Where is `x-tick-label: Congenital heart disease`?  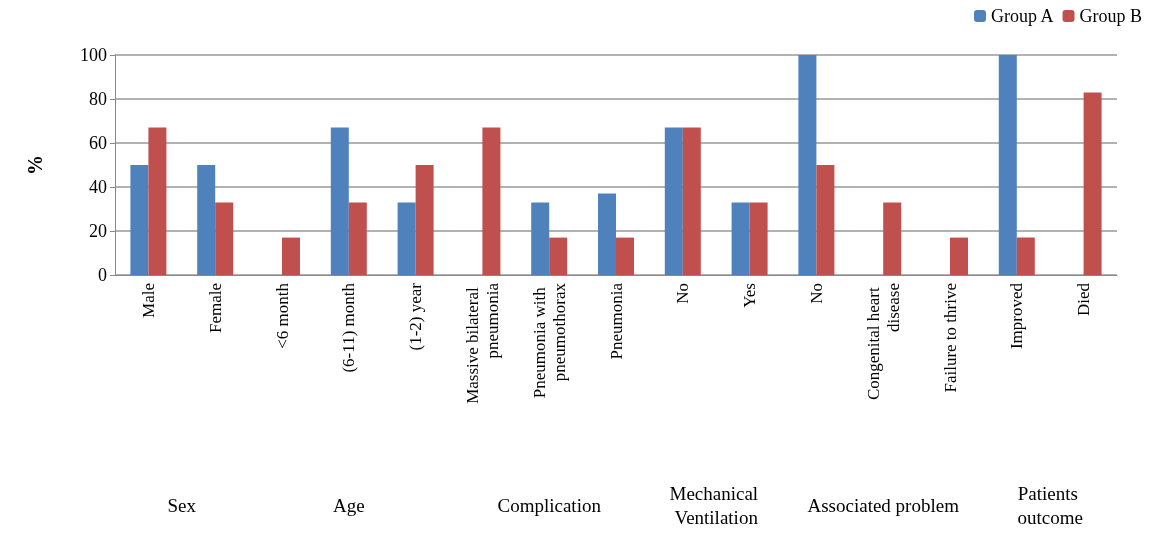
x-tick-label: Congenital heart disease is located at coordinates (883, 342).